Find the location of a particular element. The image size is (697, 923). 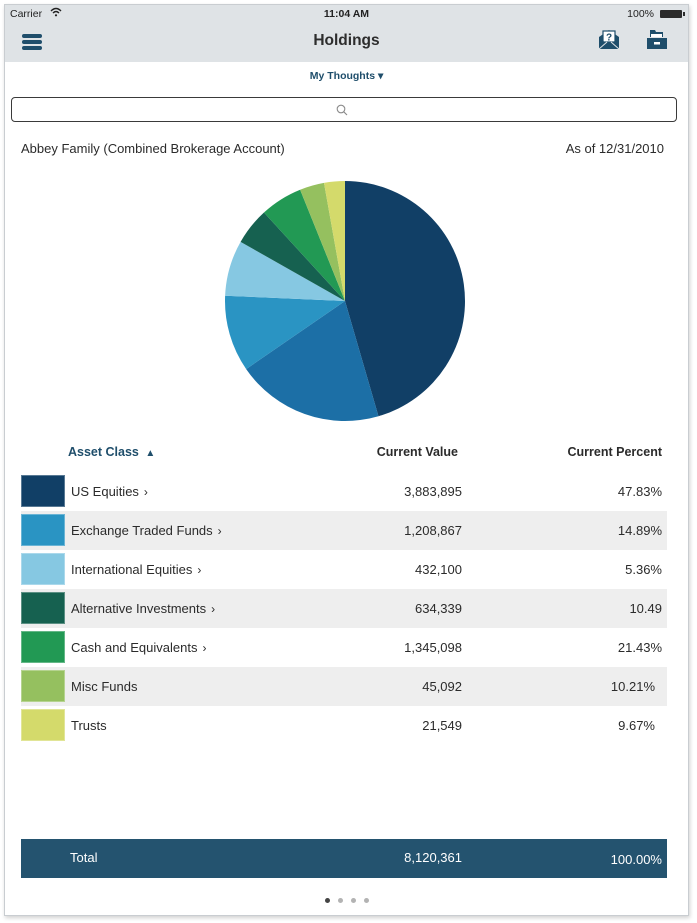

total-percent: 100.00% is located at coordinates (636, 859).